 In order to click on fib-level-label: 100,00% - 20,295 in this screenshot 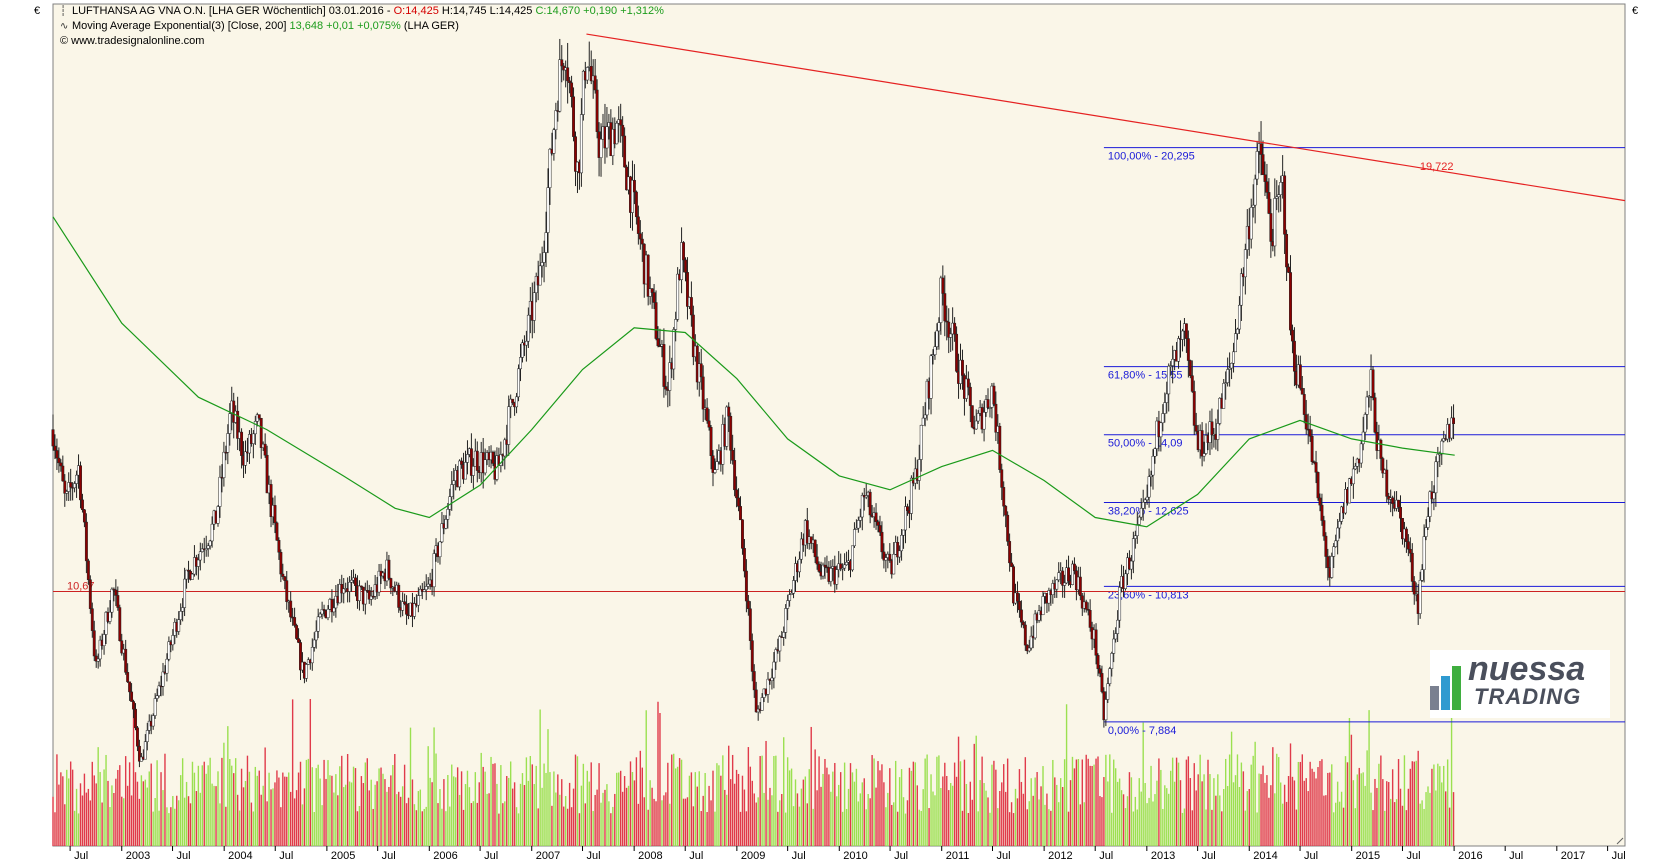, I will do `click(1151, 157)`.